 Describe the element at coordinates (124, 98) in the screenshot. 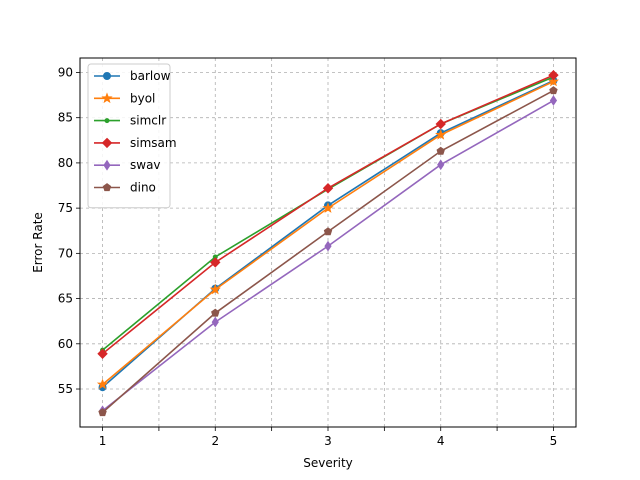

I see `legend-item-byol: byol` at that location.